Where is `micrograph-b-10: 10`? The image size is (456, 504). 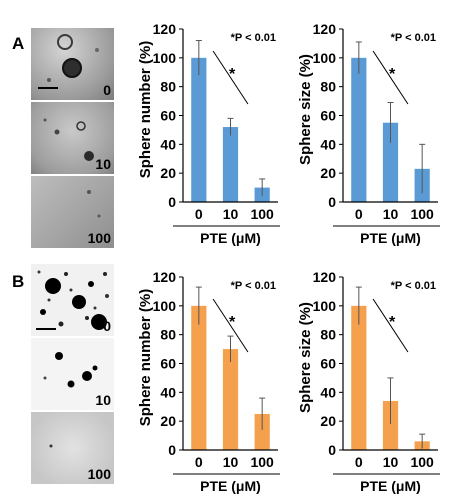 micrograph-b-10: 10 is located at coordinates (72, 374).